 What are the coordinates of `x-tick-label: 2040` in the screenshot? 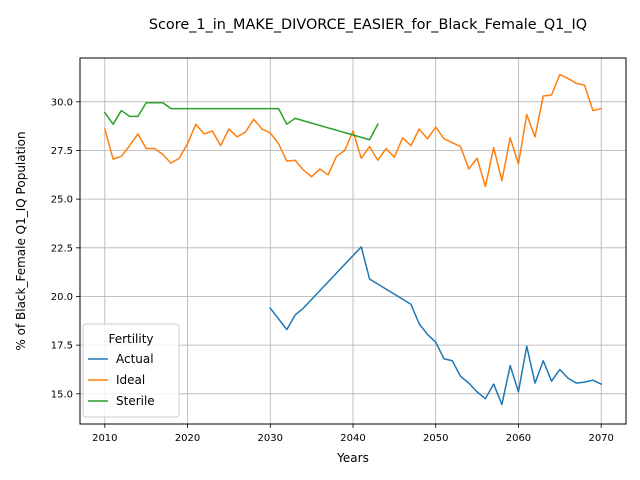 It's located at (352, 438).